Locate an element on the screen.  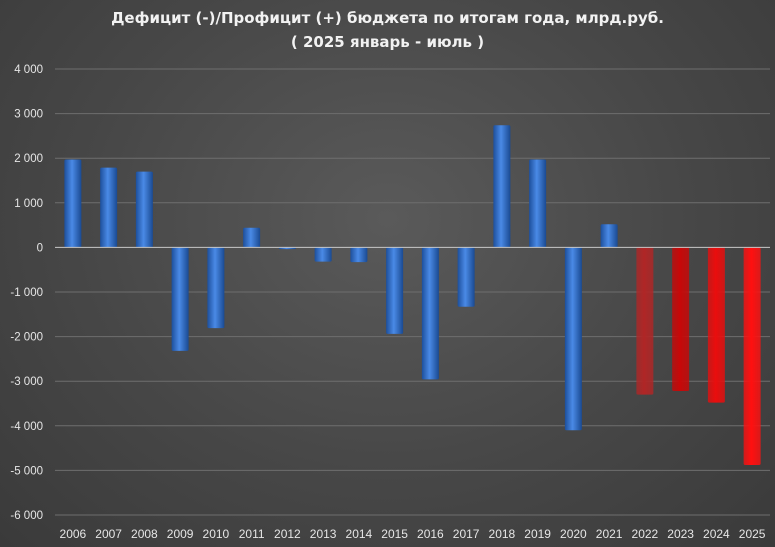
x-tick-label: 2016 is located at coordinates (430, 534).